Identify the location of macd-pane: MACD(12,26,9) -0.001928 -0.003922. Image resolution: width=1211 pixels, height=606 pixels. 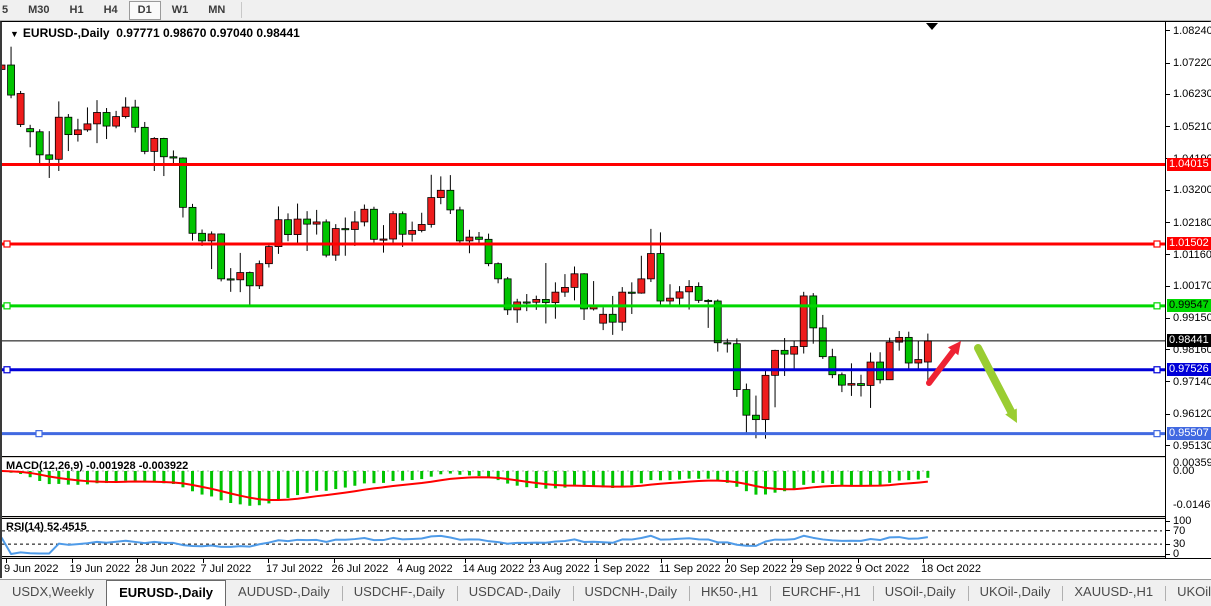
(583, 487).